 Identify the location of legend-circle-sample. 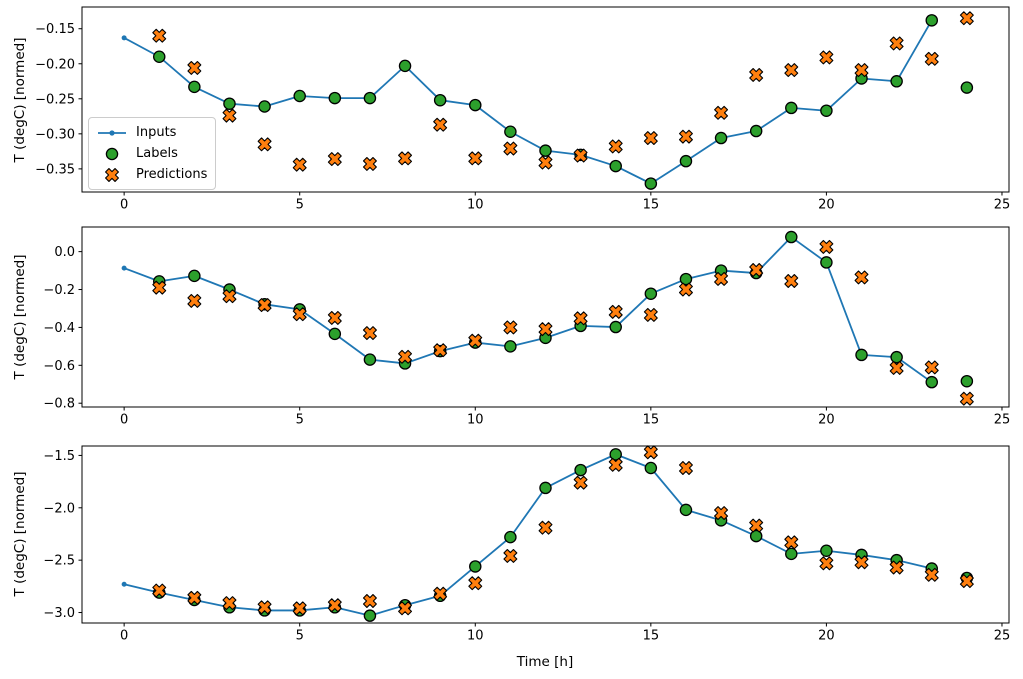
(112, 153).